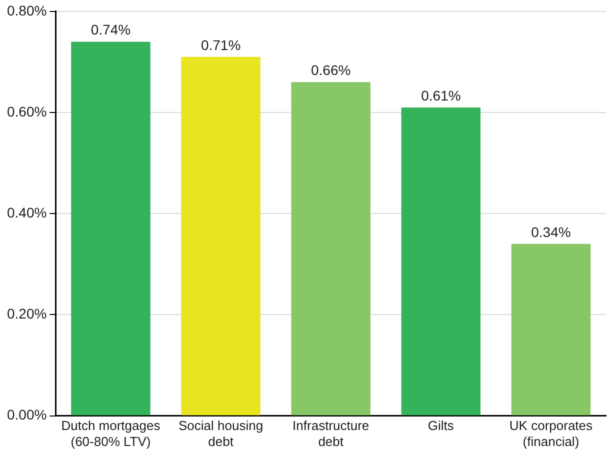  What do you see at coordinates (551, 232) in the screenshot?
I see `data-label: 0.34%` at bounding box center [551, 232].